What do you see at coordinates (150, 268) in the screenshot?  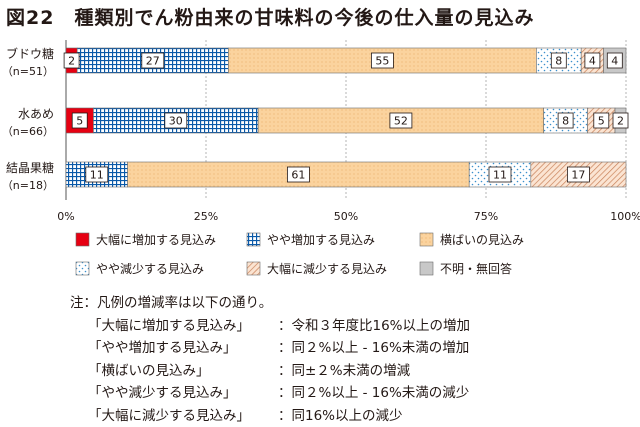 I see `legend-label: やや減少する見込み` at bounding box center [150, 268].